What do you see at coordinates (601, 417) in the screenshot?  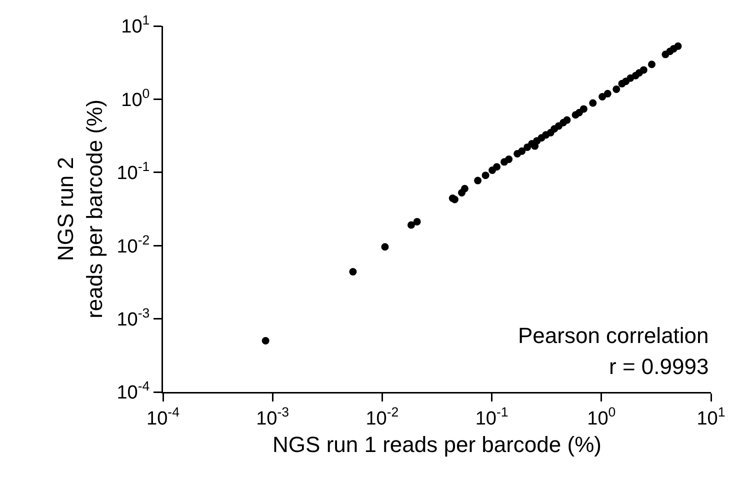 I see `x-tick-label: 10$^{0}$` at bounding box center [601, 417].